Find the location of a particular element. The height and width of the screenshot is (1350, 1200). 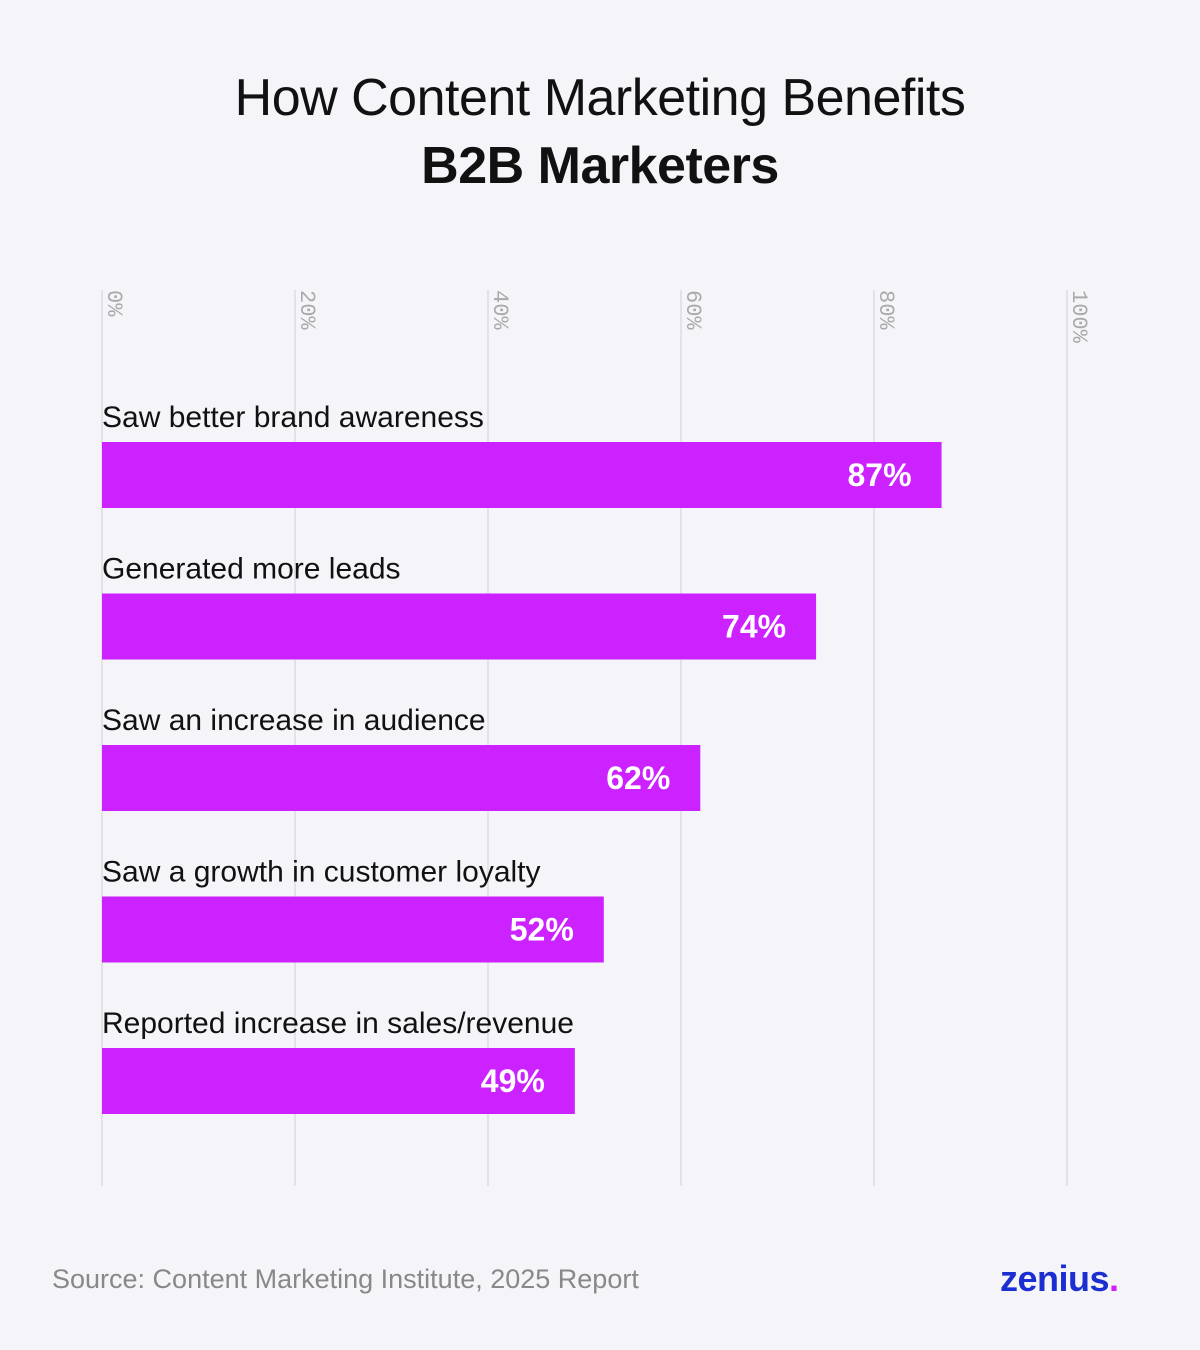

logo-text: zenius is located at coordinates (1055, 1278).